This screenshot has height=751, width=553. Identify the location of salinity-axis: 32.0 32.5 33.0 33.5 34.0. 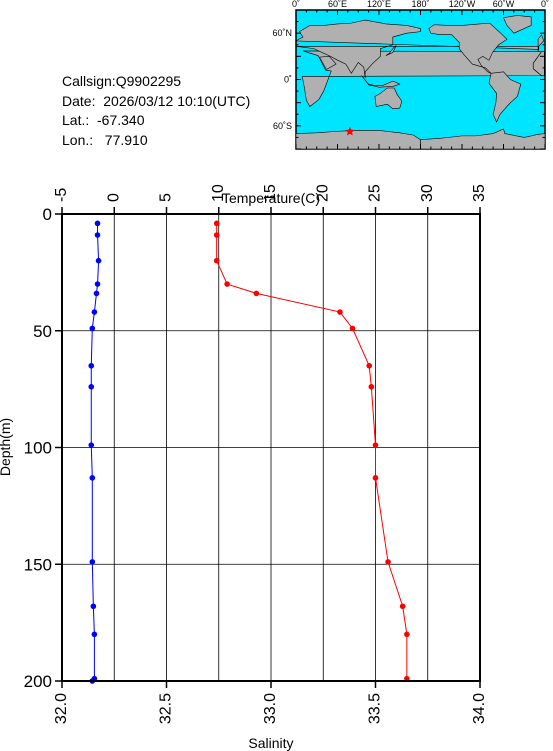
(270, 702).